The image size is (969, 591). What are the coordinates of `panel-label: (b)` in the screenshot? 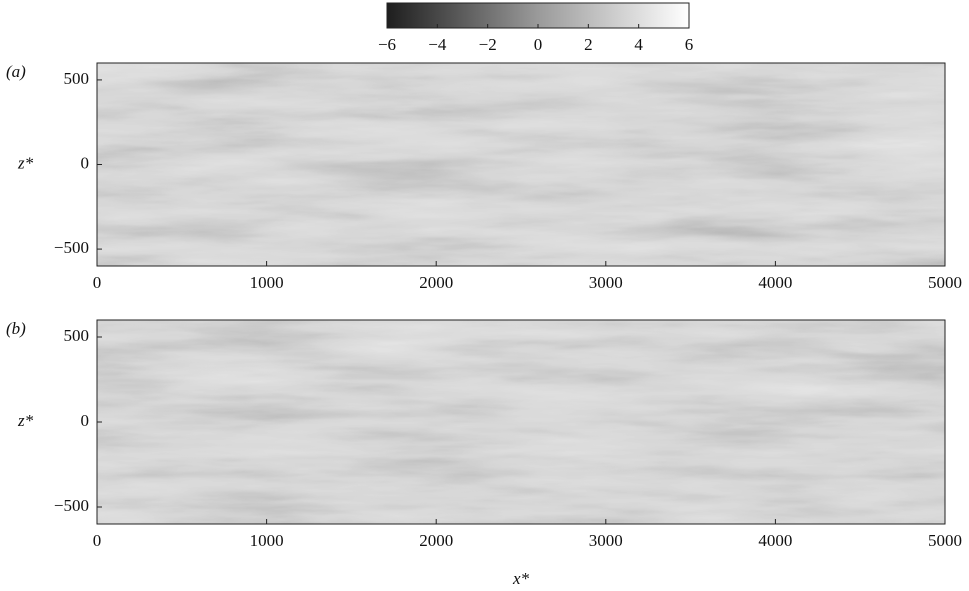 It's located at (16, 328).